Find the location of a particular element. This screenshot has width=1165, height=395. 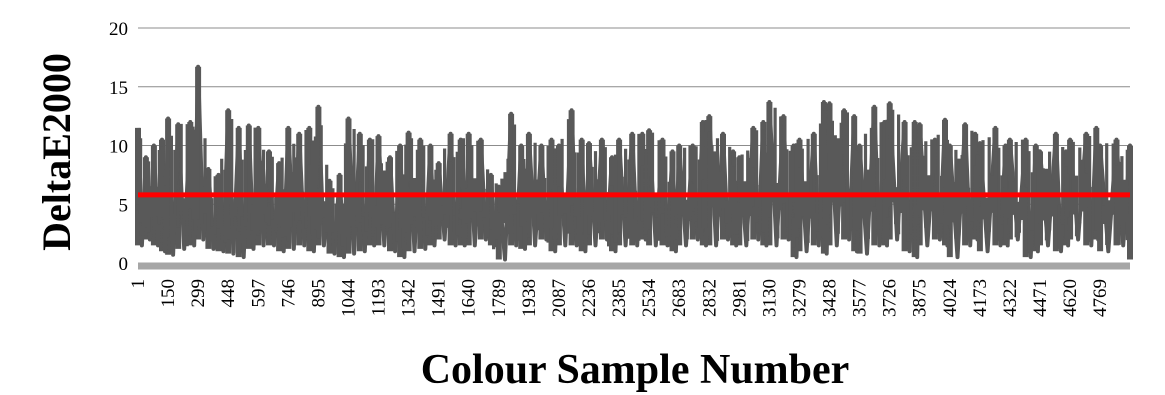

x-tick-label-17: 2534 is located at coordinates (649, 298).